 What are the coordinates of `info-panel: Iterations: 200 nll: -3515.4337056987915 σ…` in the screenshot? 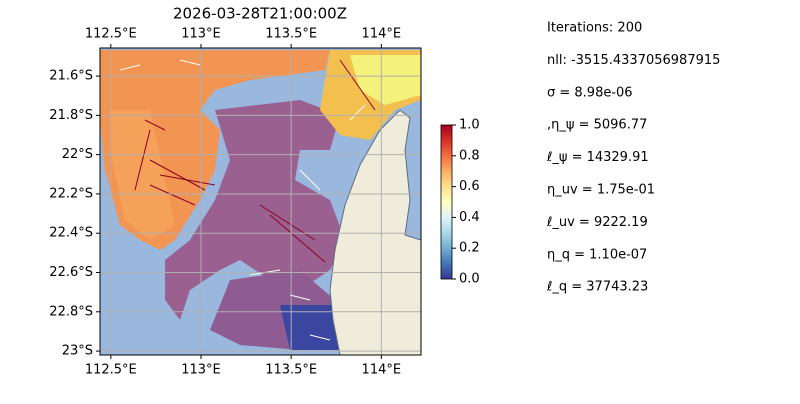 It's located at (633, 158).